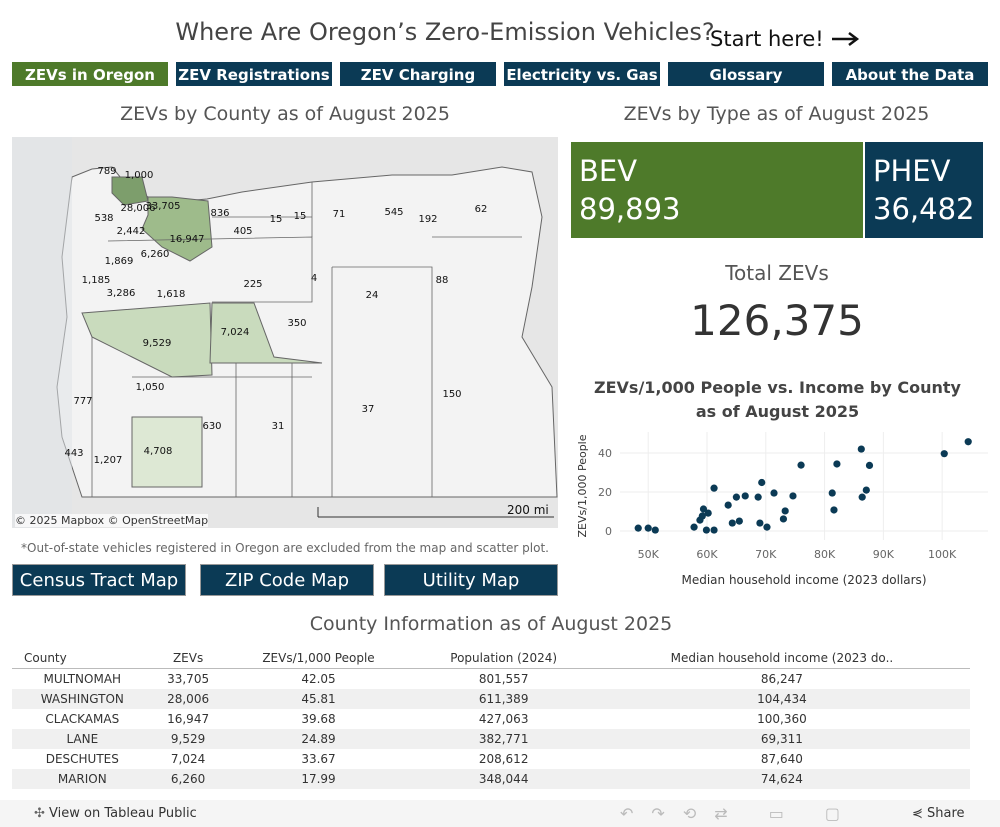  I want to click on x-tick-label: 90K, so click(884, 554).